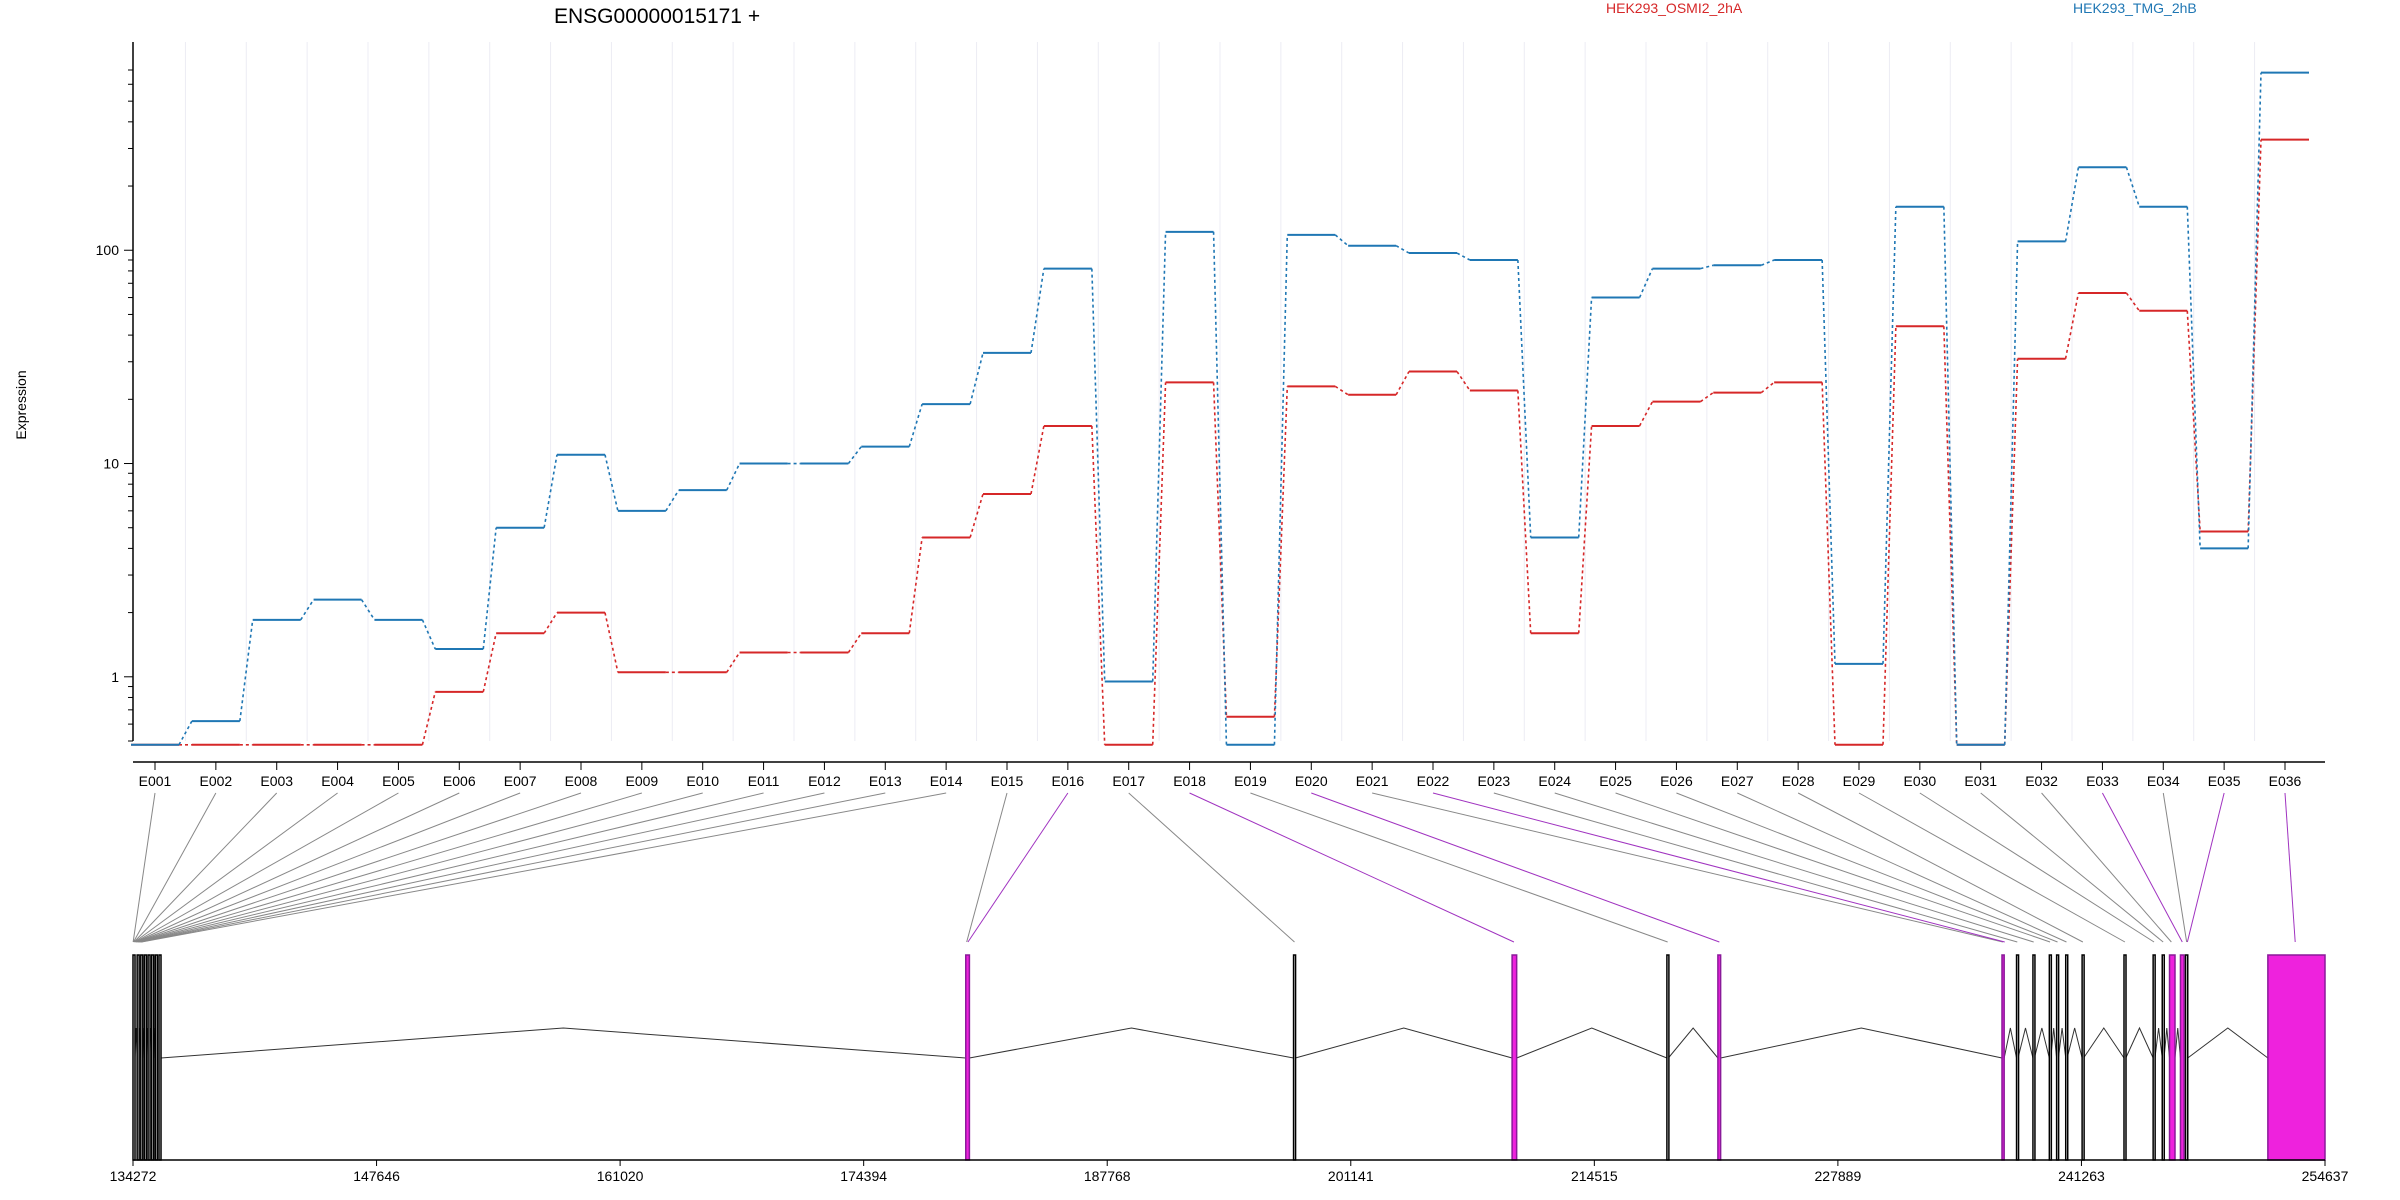 This screenshot has height=1200, width=2400. Describe the element at coordinates (1372, 781) in the screenshot. I see `exon-label: E021` at that location.